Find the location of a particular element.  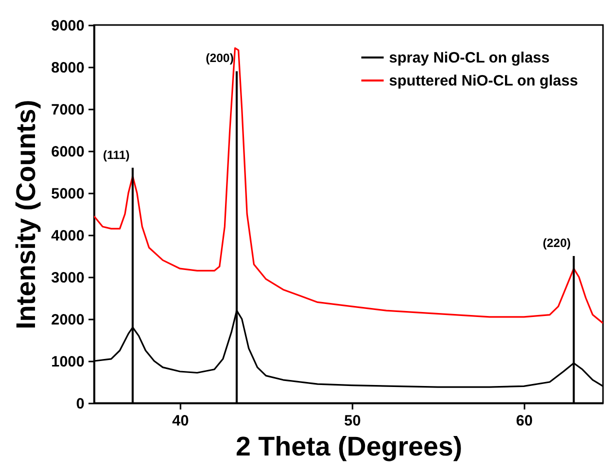

y-tick-label: 3000 is located at coordinates (67, 278).